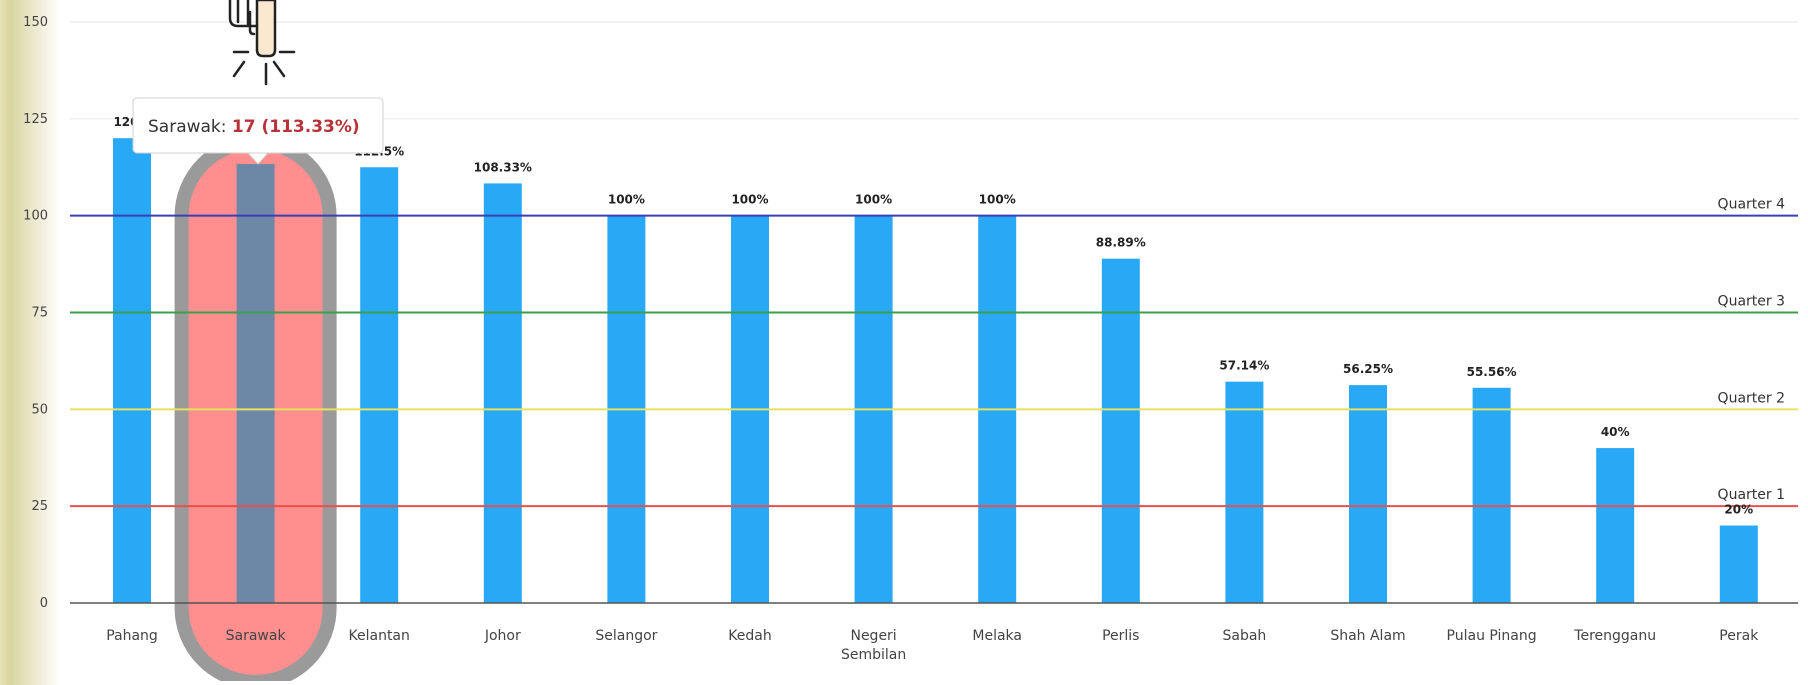 This screenshot has width=1808, height=685. Describe the element at coordinates (39, 409) in the screenshot. I see `y-tick-label: 50` at that location.